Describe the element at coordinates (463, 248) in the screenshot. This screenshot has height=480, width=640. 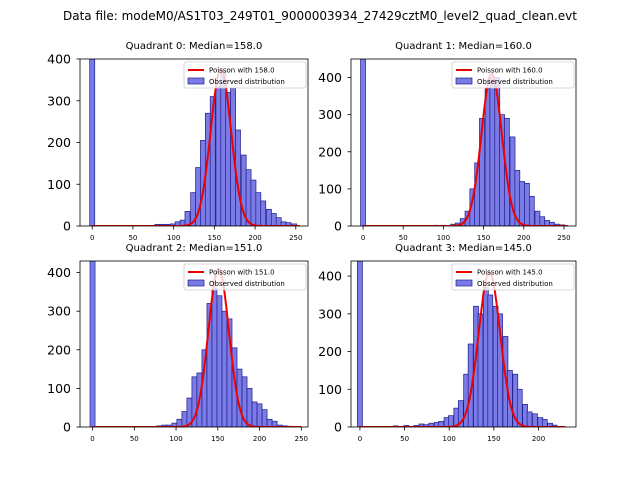
I see `panel-title: Quadrant 3: Median=145.0` at that location.